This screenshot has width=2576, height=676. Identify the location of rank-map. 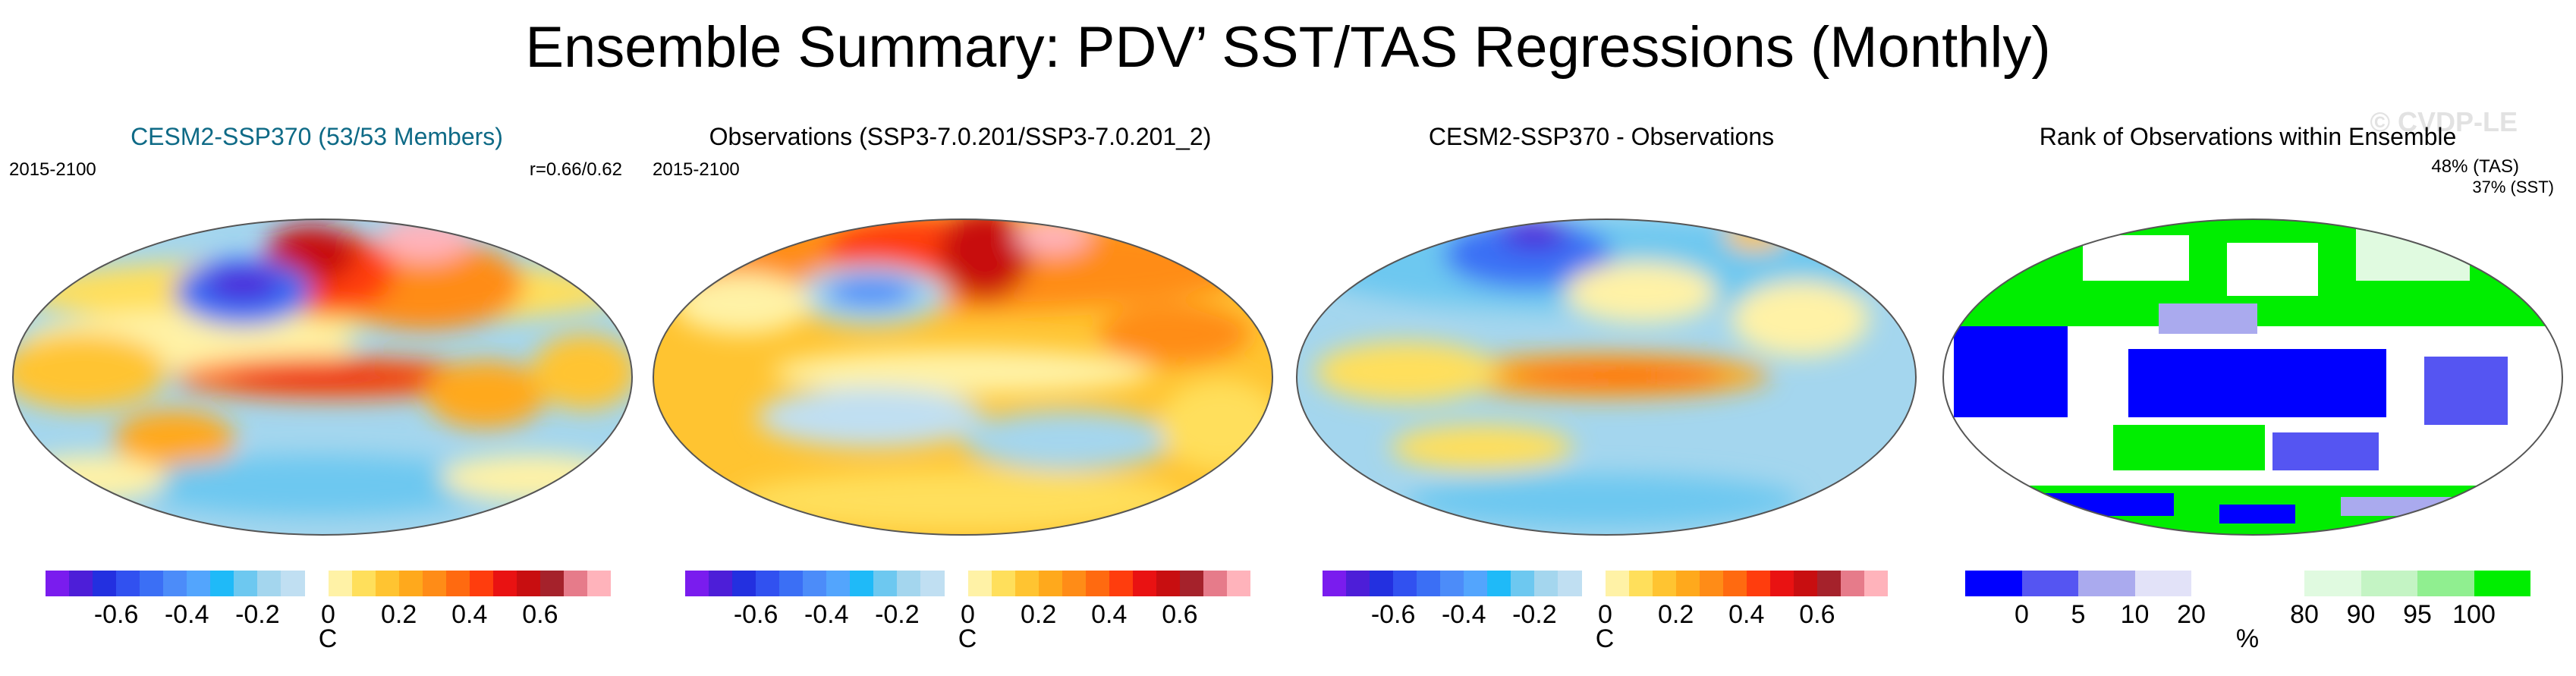
(2252, 377).